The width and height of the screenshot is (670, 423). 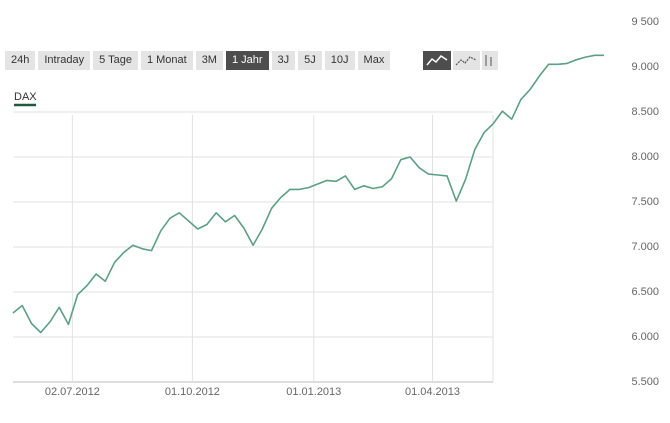 What do you see at coordinates (166, 60) in the screenshot?
I see `range-button: 1 Monat` at bounding box center [166, 60].